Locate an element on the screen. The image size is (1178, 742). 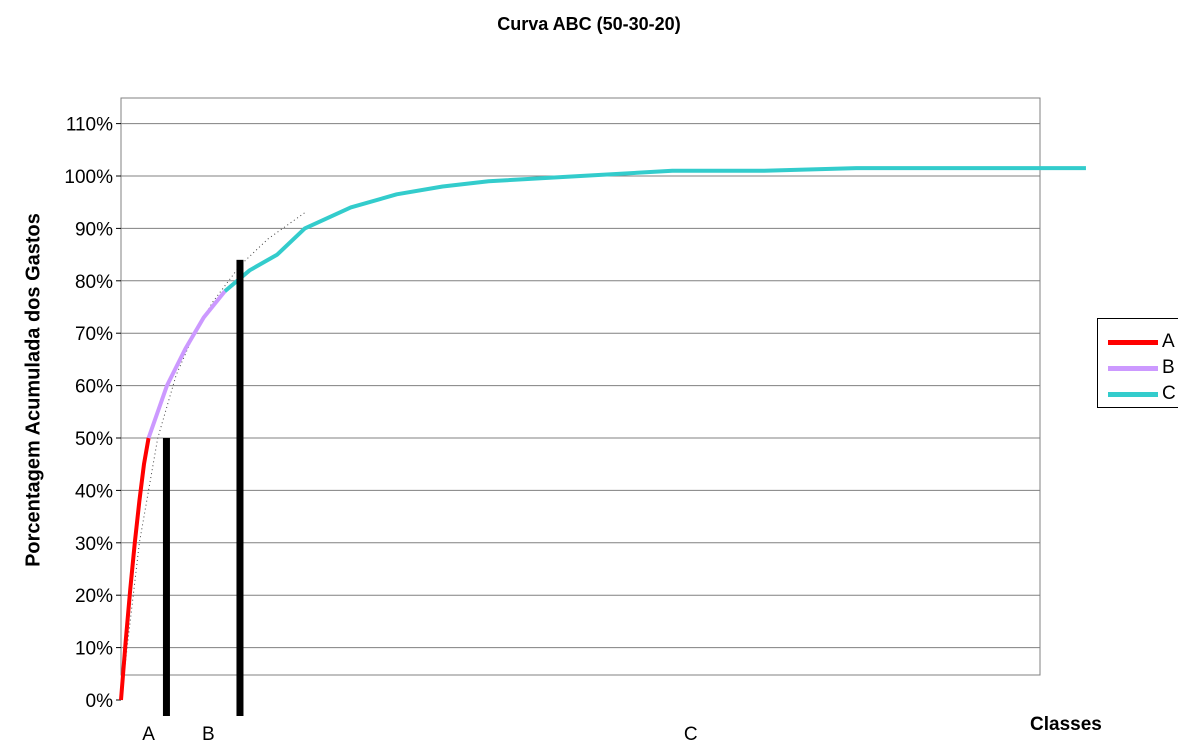
y-tick-label: 0% is located at coordinates (100, 701).